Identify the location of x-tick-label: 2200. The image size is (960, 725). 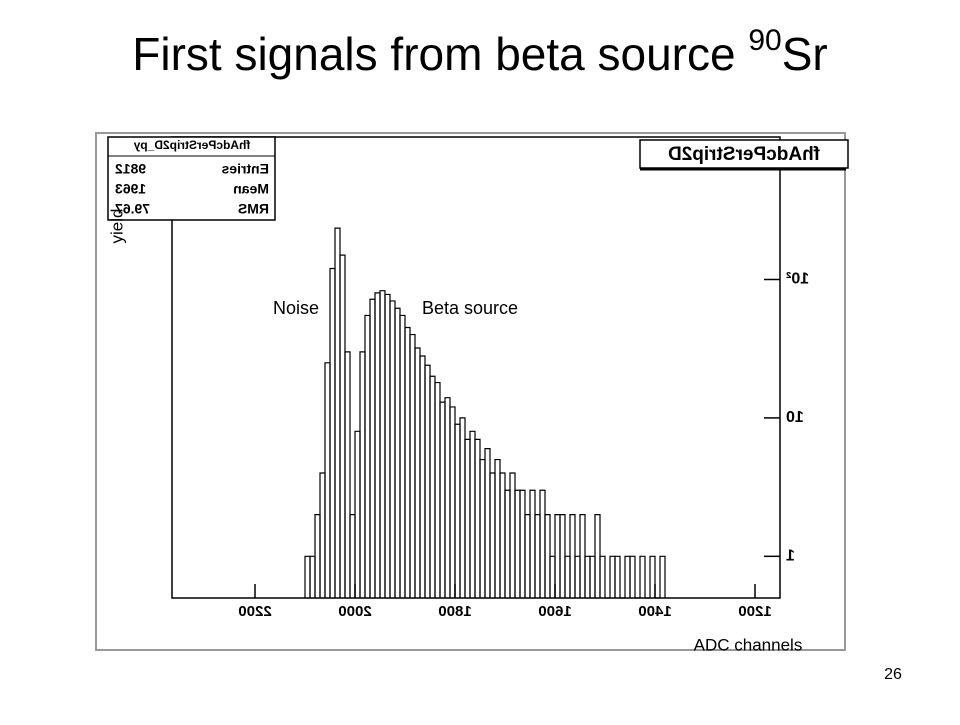
(254, 611).